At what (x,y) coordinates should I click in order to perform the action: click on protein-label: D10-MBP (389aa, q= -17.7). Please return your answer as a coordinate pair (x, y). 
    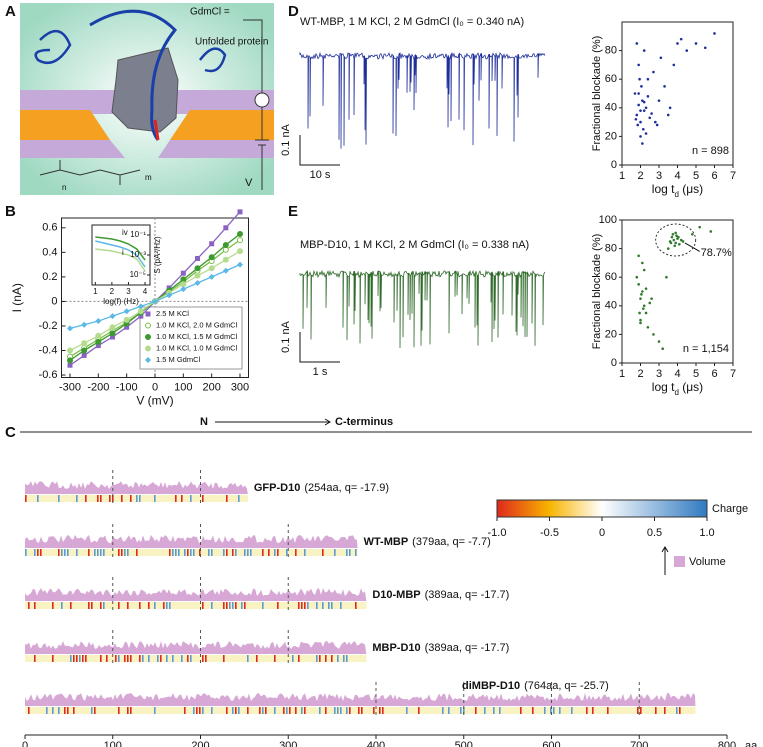
    Looking at the image, I should click on (440, 595).